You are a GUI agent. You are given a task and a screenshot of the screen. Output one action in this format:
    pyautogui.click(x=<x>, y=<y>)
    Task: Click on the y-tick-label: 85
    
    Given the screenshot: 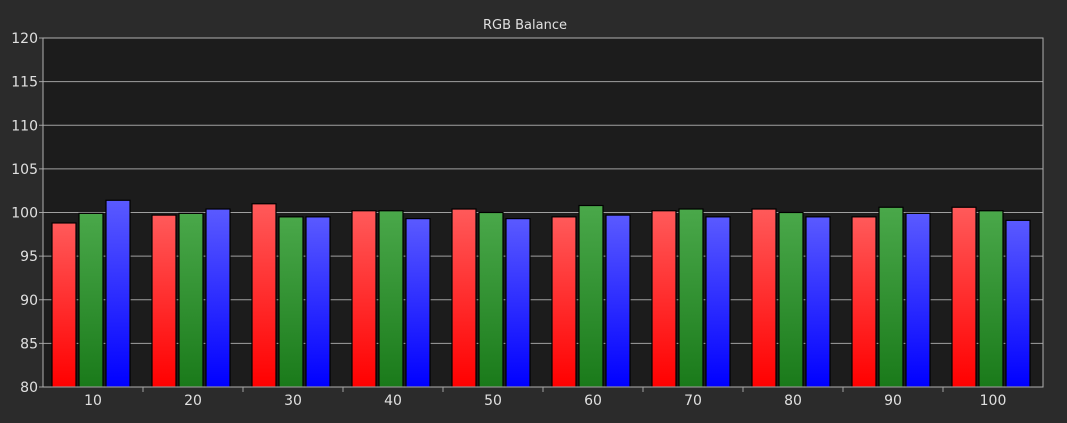 What is the action you would take?
    pyautogui.click(x=29, y=344)
    